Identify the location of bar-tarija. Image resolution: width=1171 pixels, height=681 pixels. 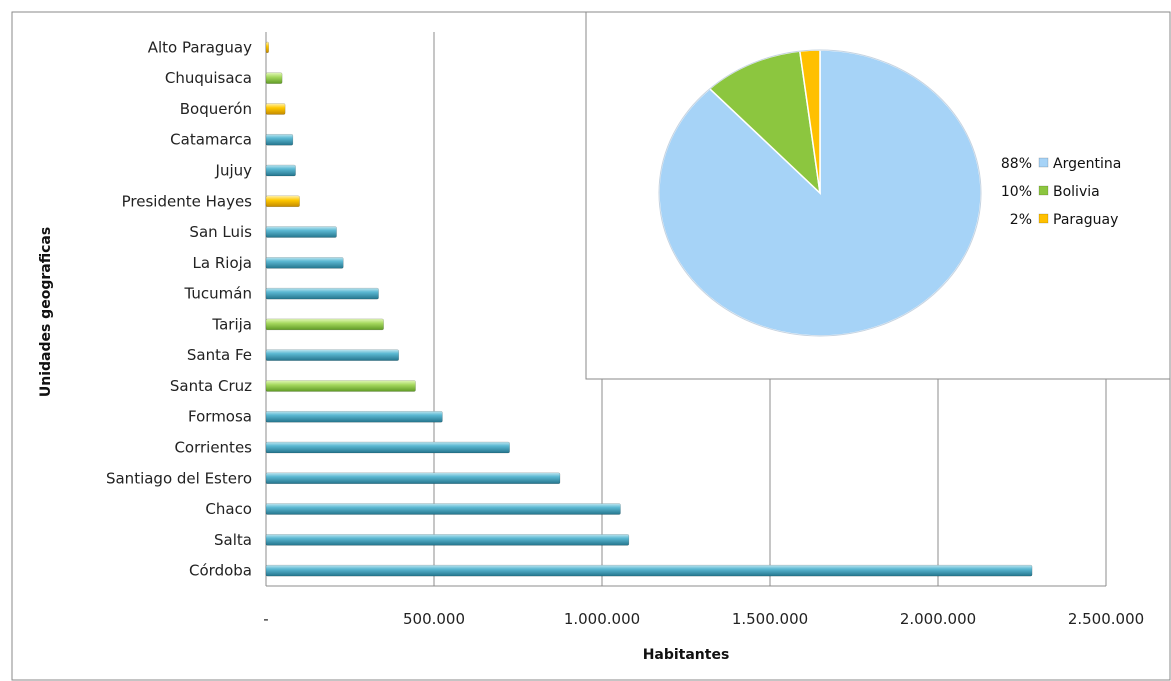
(324, 324).